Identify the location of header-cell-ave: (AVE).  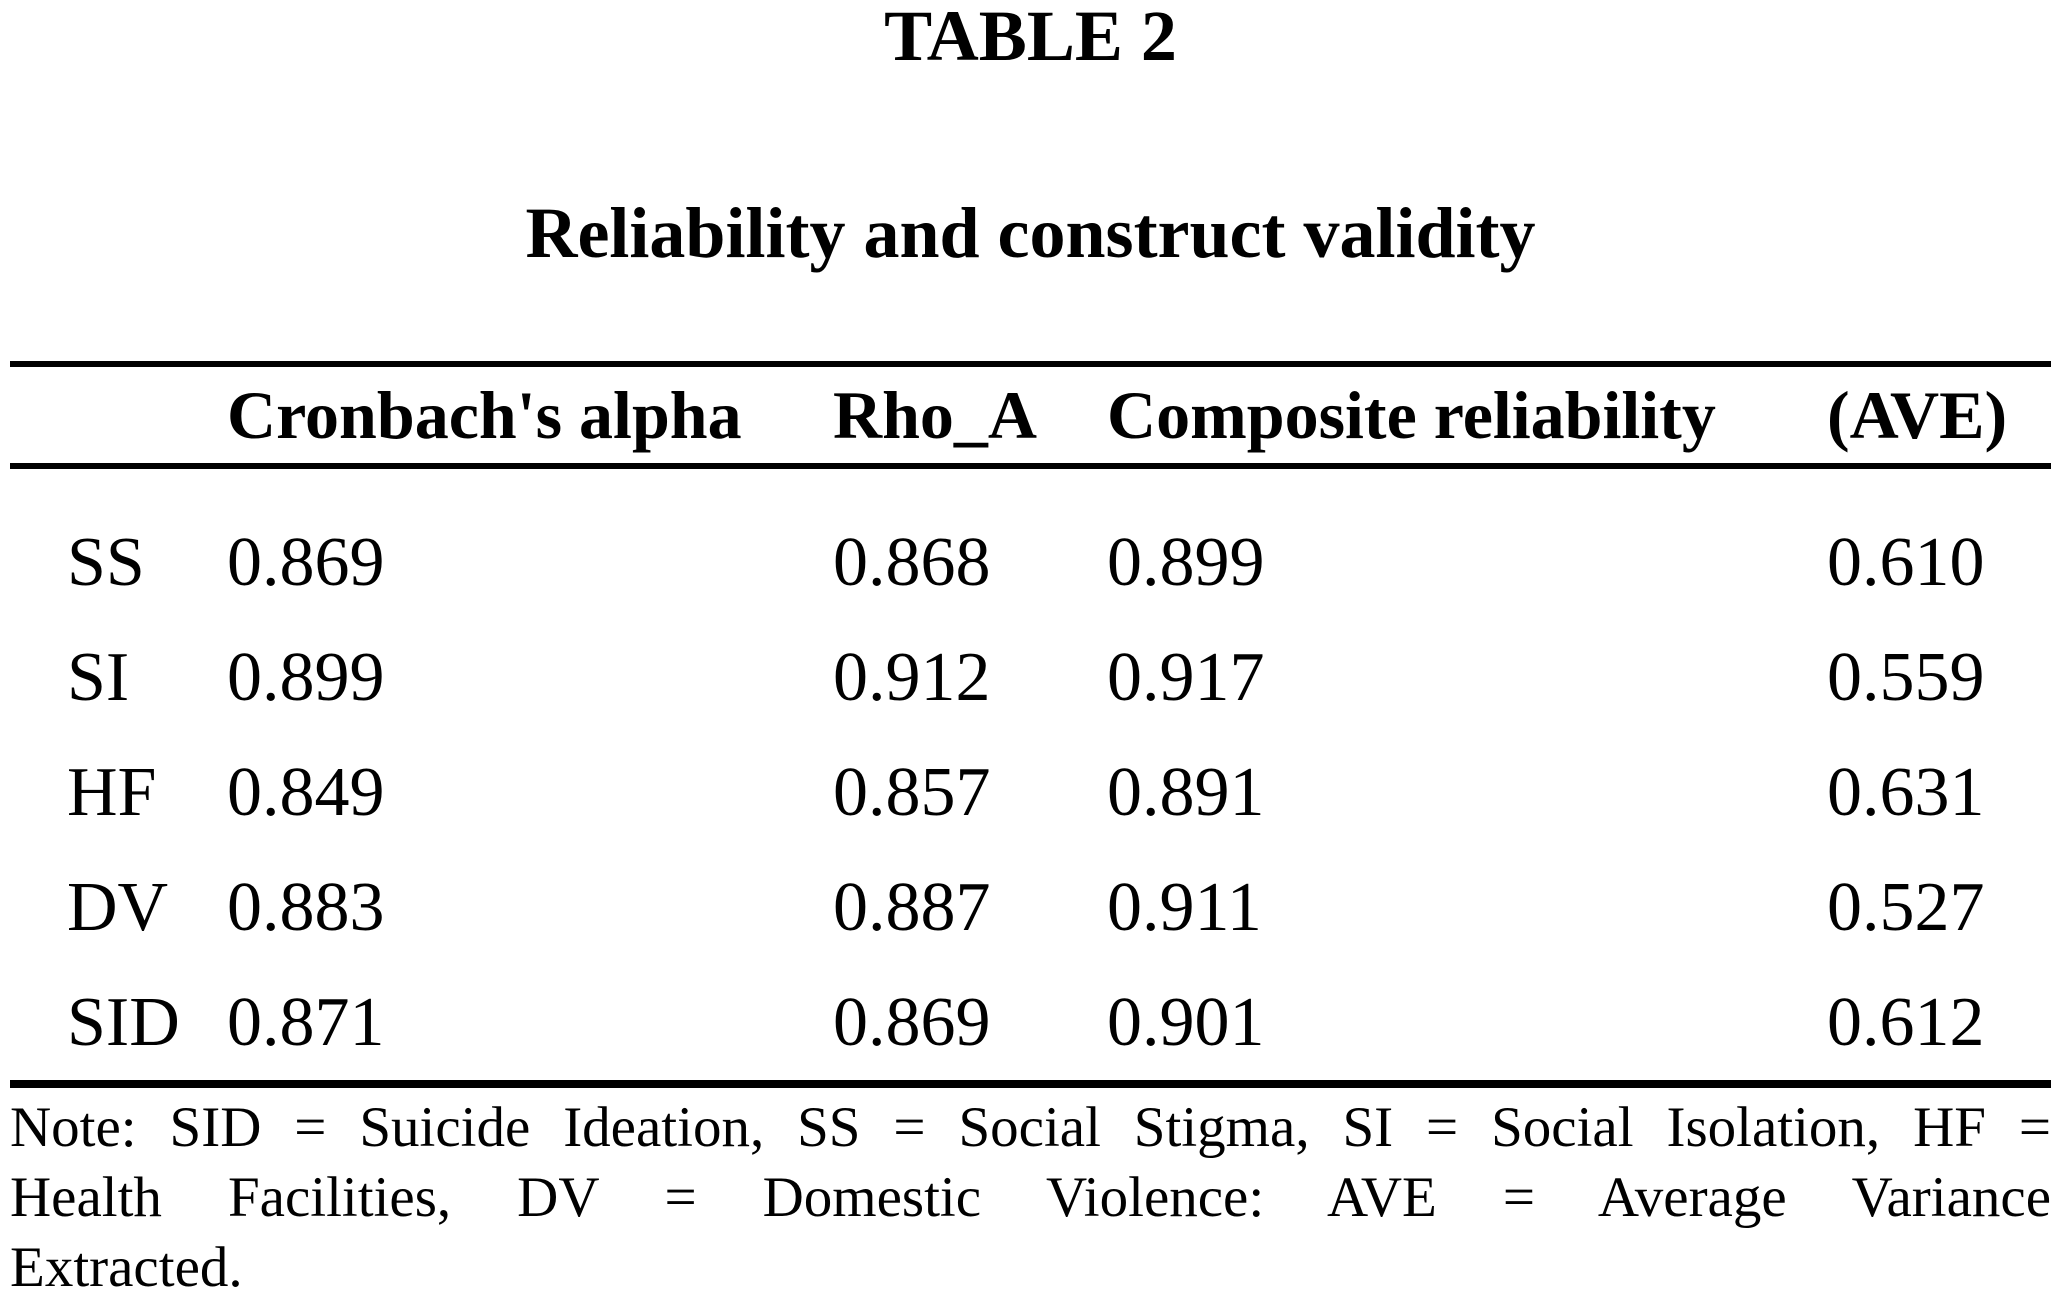
(1939, 416).